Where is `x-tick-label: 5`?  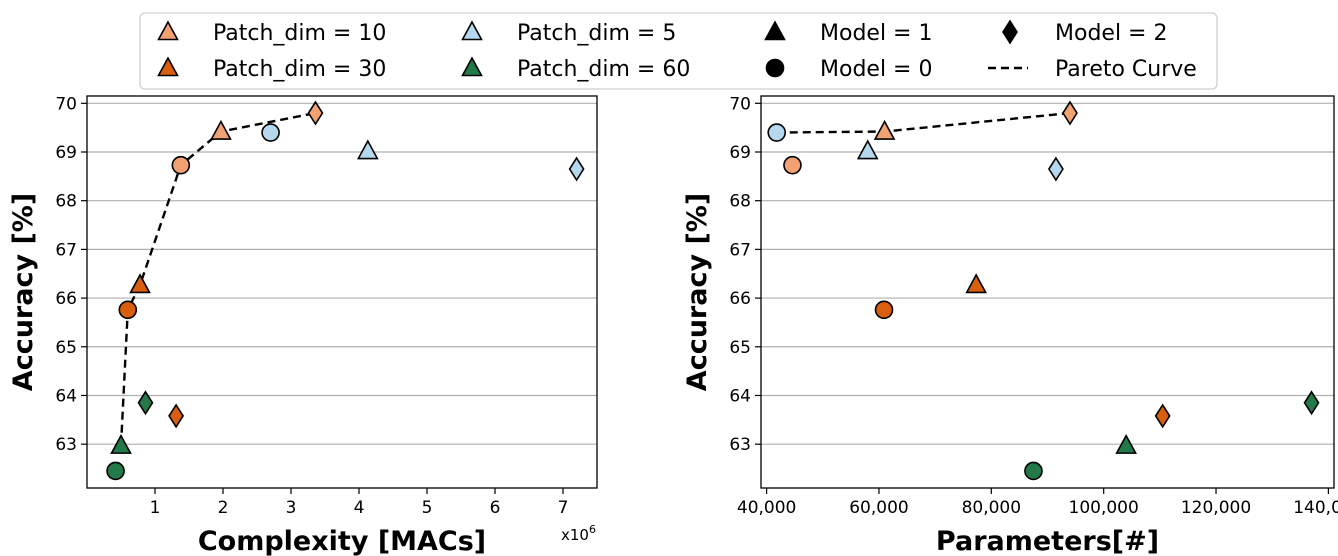 x-tick-label: 5 is located at coordinates (427, 508).